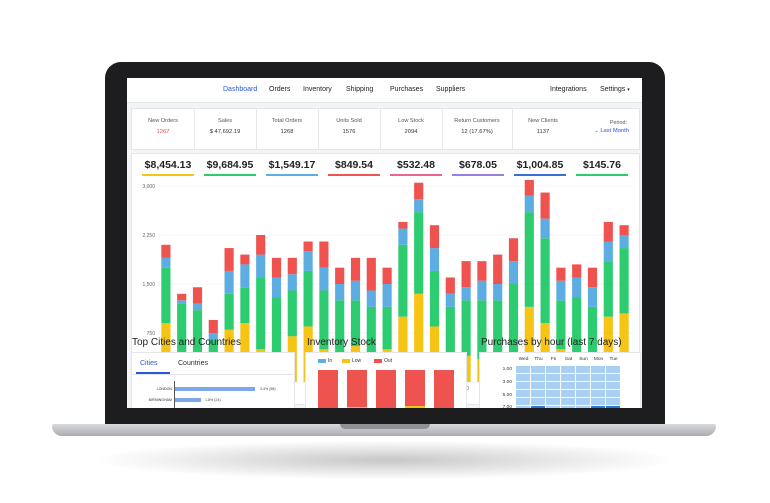  I want to click on stat-value: 1137, so click(543, 132).